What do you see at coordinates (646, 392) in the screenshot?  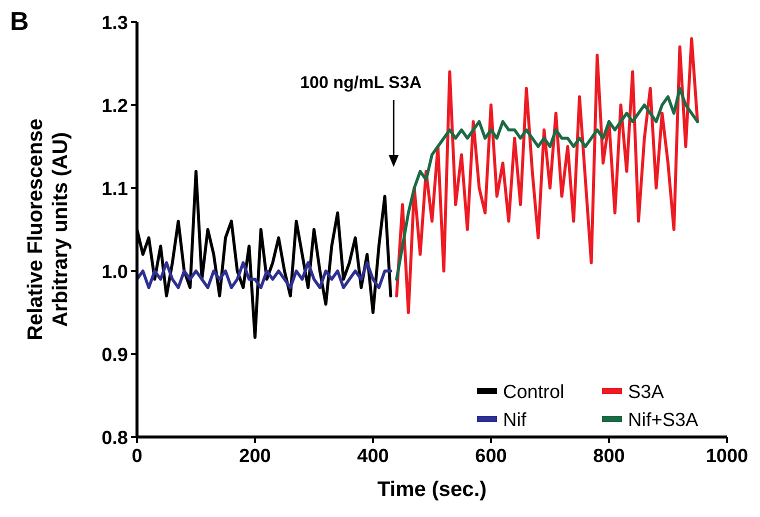 I see `legend-label: S3A` at bounding box center [646, 392].